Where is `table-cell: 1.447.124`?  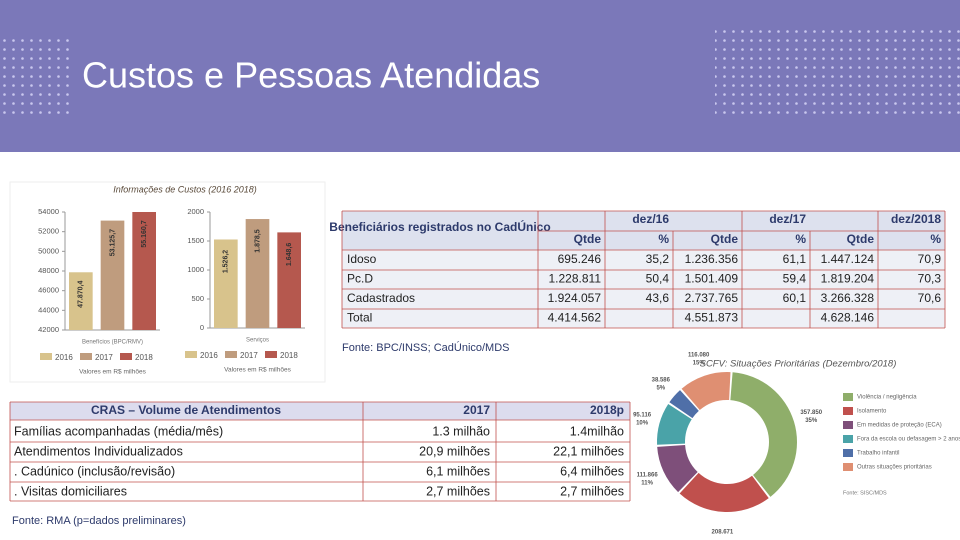 table-cell: 1.447.124 is located at coordinates (848, 259).